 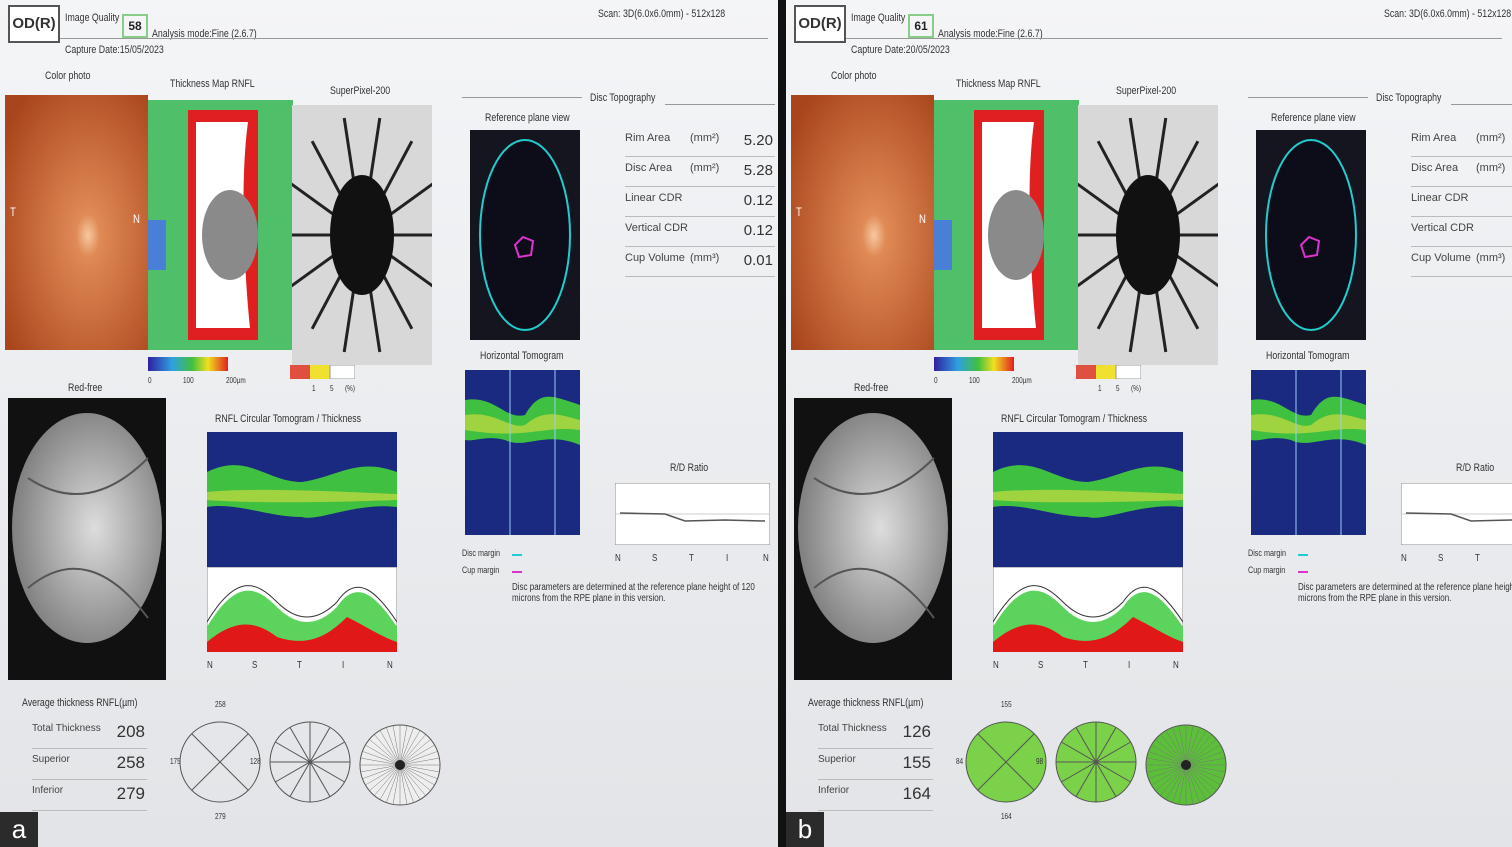 I want to click on thickness-name: Superior, so click(x=51, y=759).